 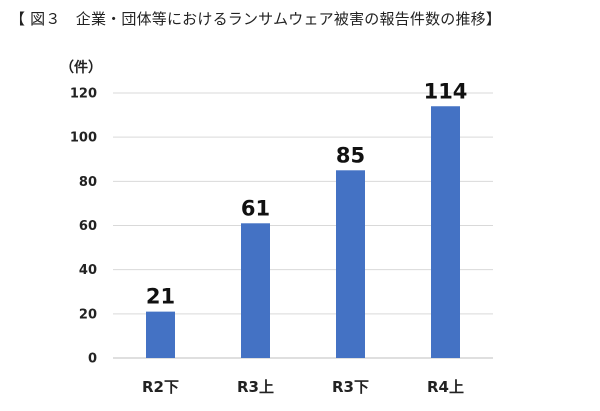 I want to click on y-tick-label: 60, so click(x=88, y=226).